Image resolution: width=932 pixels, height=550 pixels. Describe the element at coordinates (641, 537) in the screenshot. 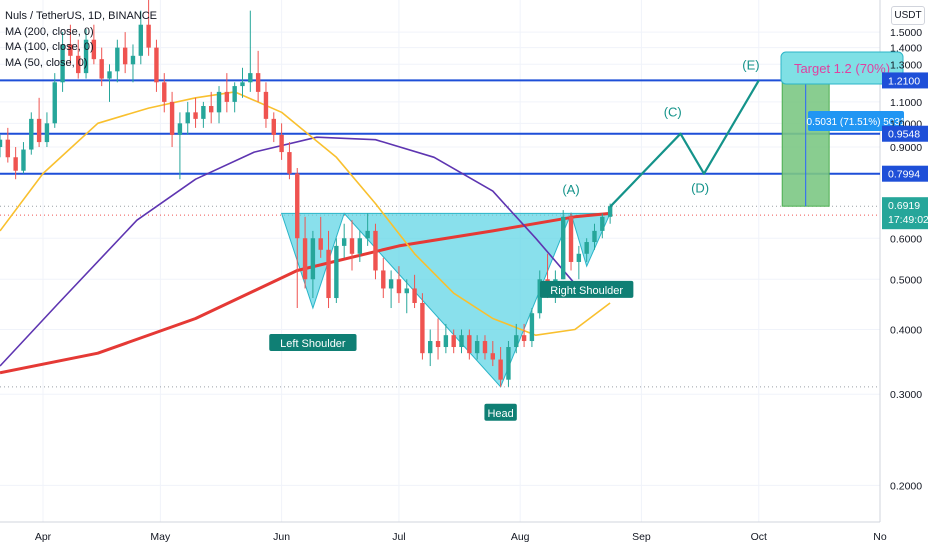

I see `time-tick-label: Sep` at that location.